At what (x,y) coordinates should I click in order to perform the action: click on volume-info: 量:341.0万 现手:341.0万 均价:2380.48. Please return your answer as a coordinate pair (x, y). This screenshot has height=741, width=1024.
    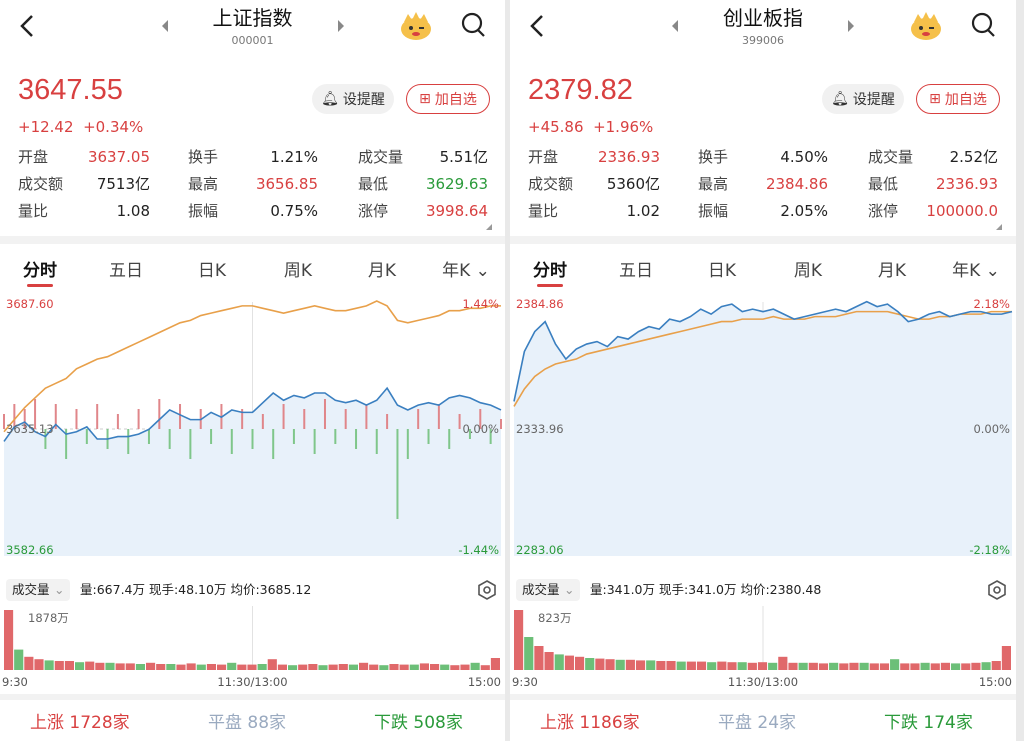
    Looking at the image, I should click on (706, 589).